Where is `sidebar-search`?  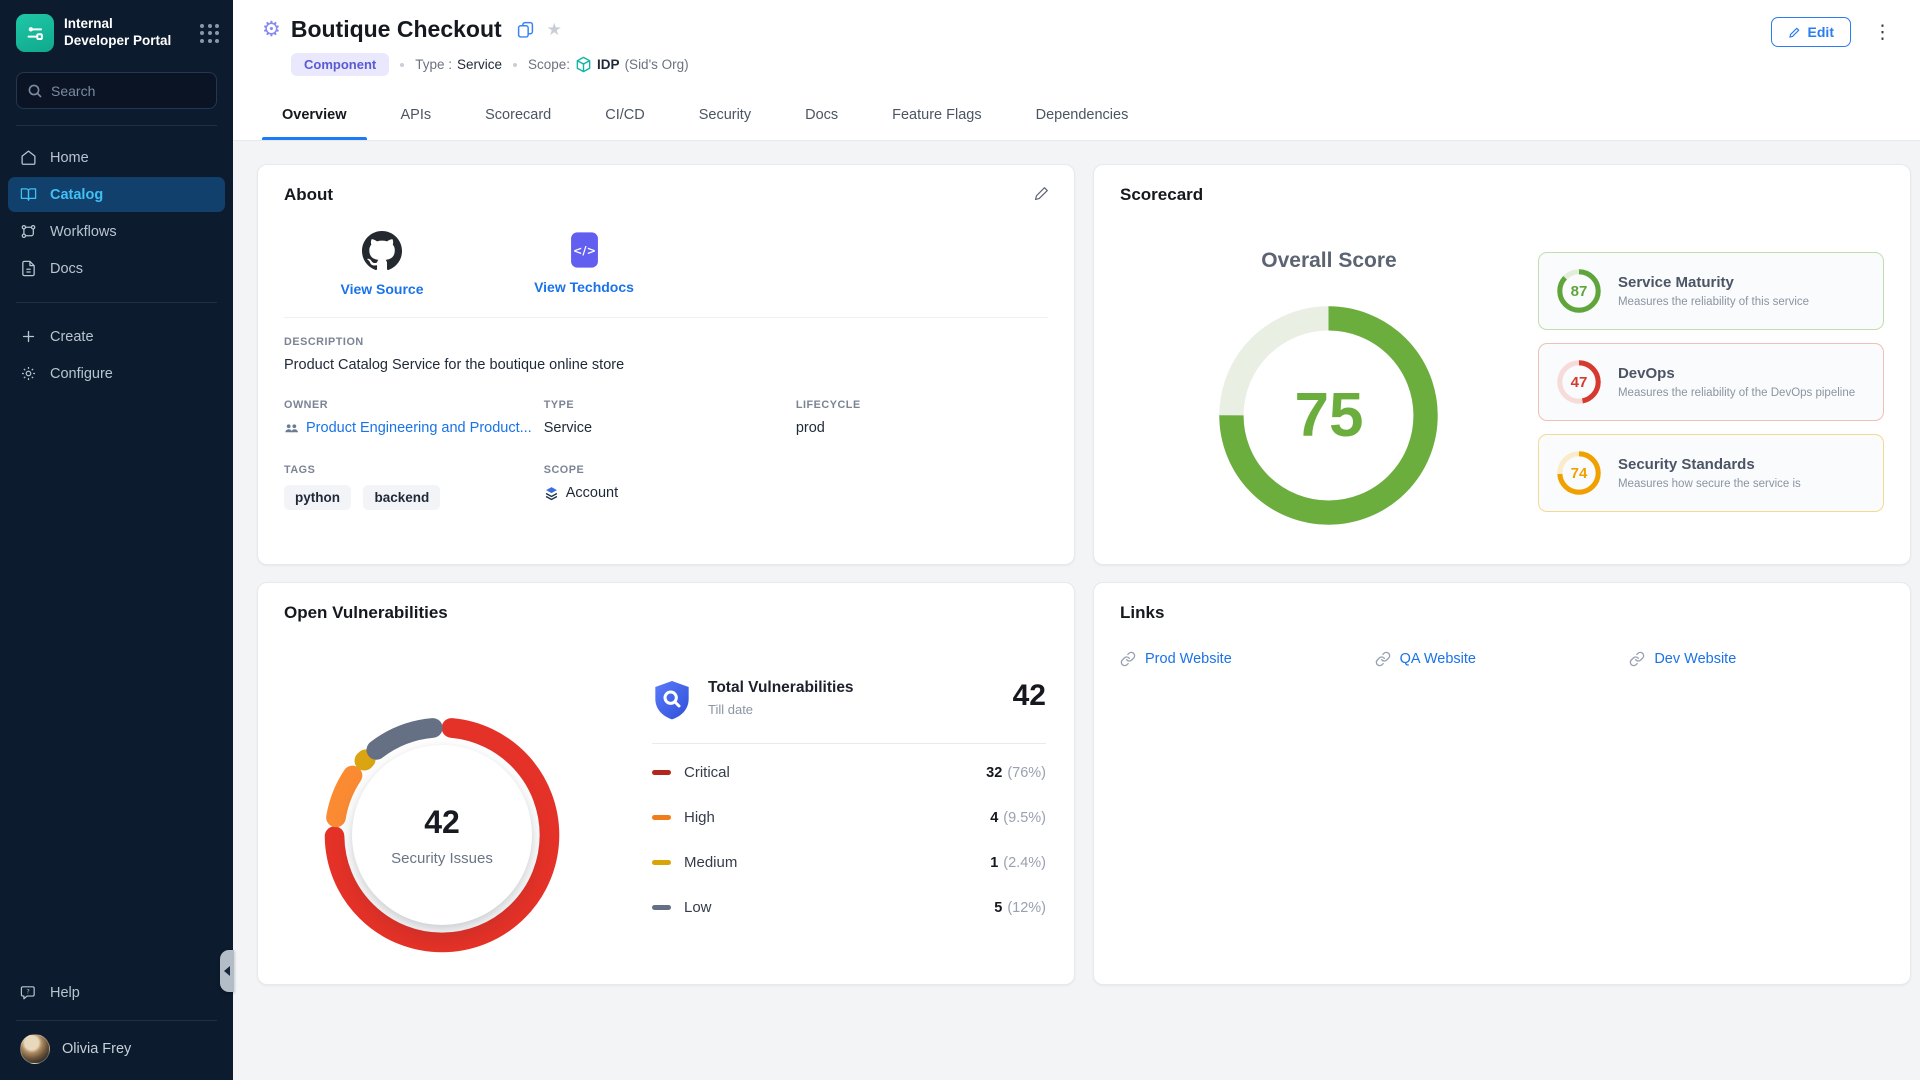 sidebar-search is located at coordinates (116, 90).